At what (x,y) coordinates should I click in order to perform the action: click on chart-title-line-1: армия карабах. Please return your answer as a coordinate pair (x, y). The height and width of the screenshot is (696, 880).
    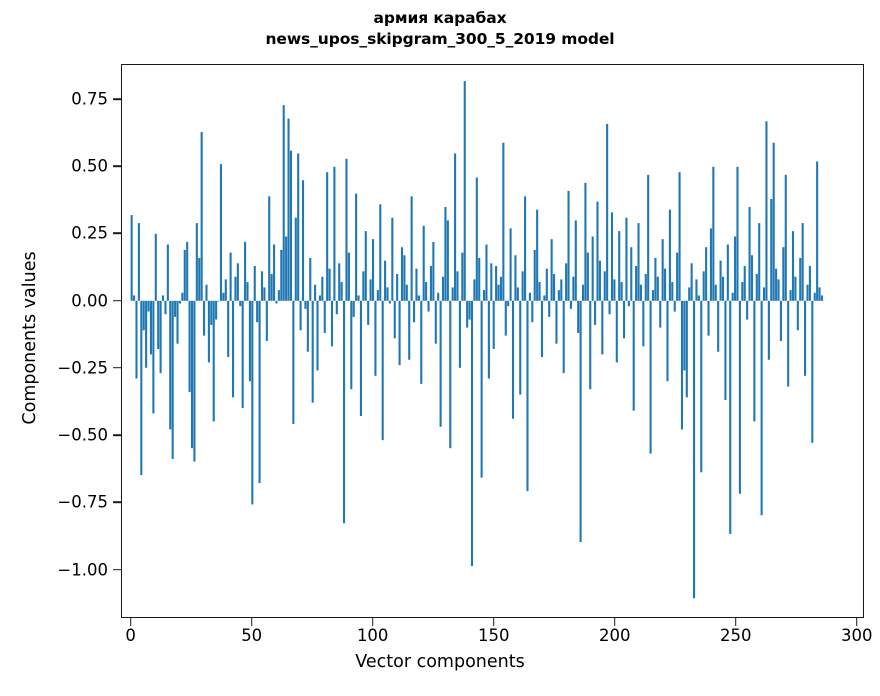
    Looking at the image, I should click on (440, 18).